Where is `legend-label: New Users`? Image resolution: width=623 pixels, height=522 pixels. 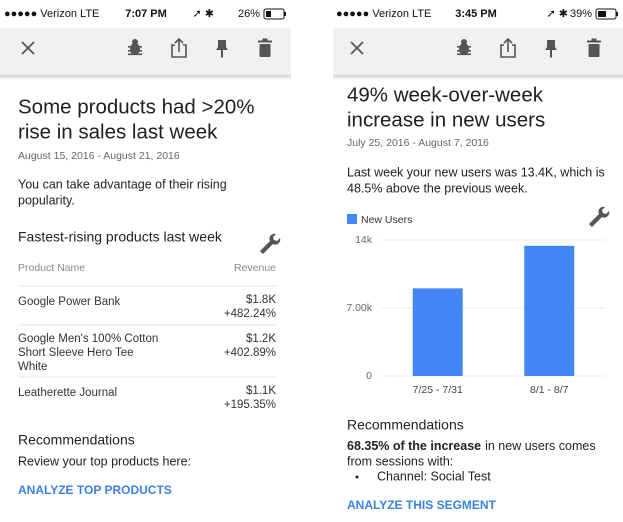 legend-label: New Users is located at coordinates (386, 220).